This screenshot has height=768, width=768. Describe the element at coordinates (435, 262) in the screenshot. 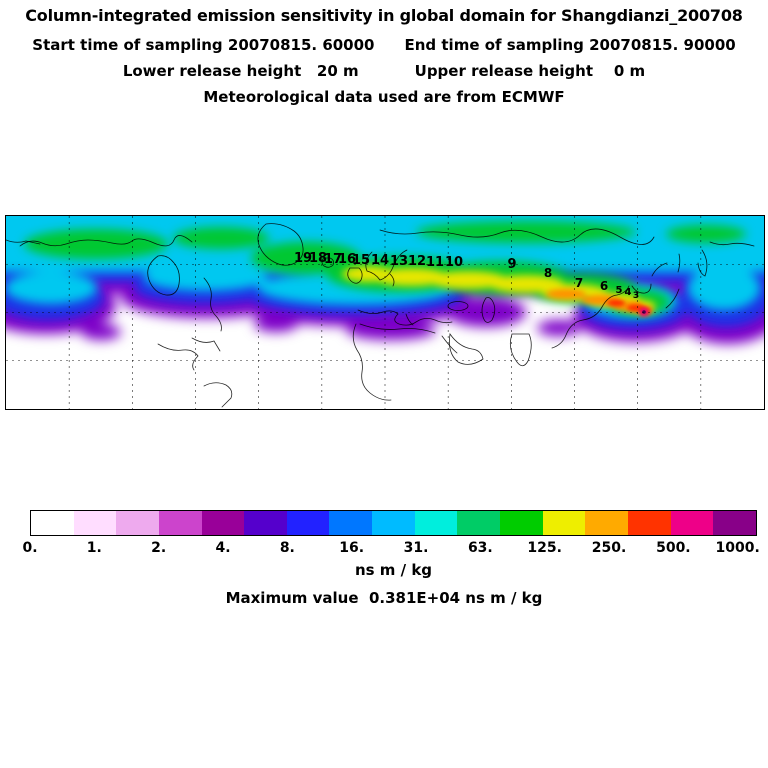

I see `trajectory-day-label: 11` at that location.